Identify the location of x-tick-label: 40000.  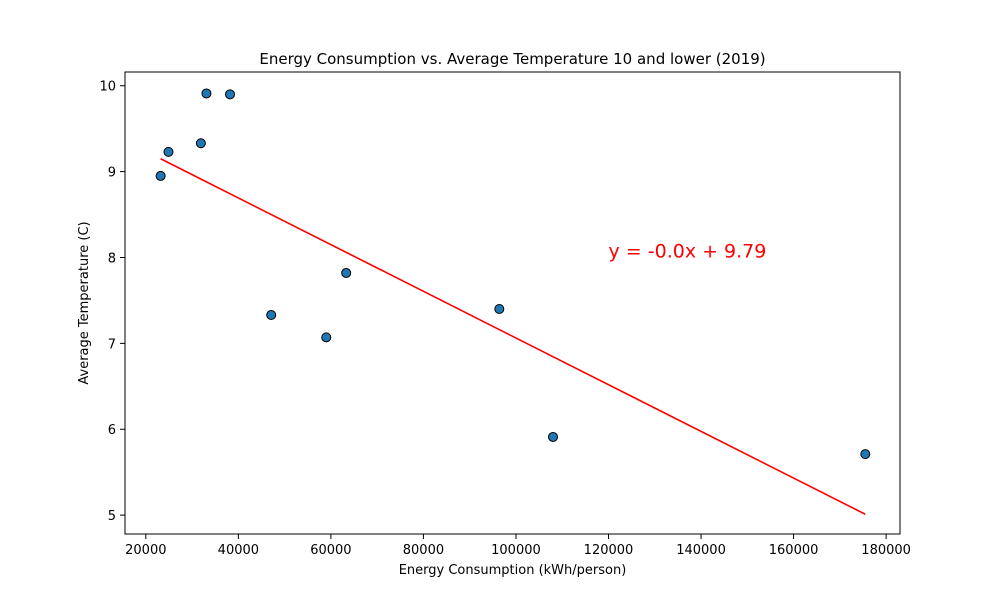
(238, 550).